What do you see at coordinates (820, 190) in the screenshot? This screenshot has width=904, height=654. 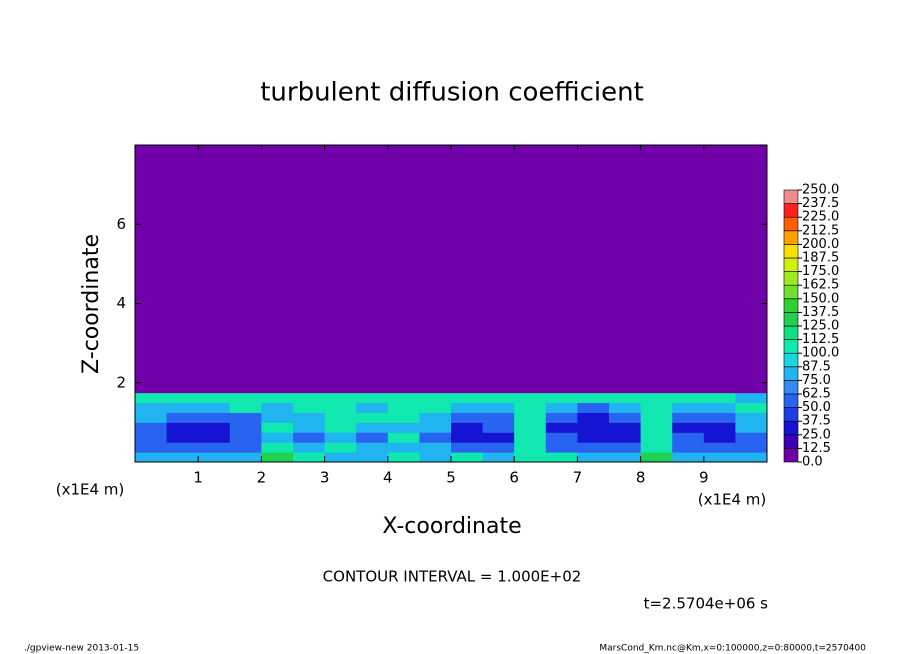 I see `colorbar-label: 250.0` at bounding box center [820, 190].